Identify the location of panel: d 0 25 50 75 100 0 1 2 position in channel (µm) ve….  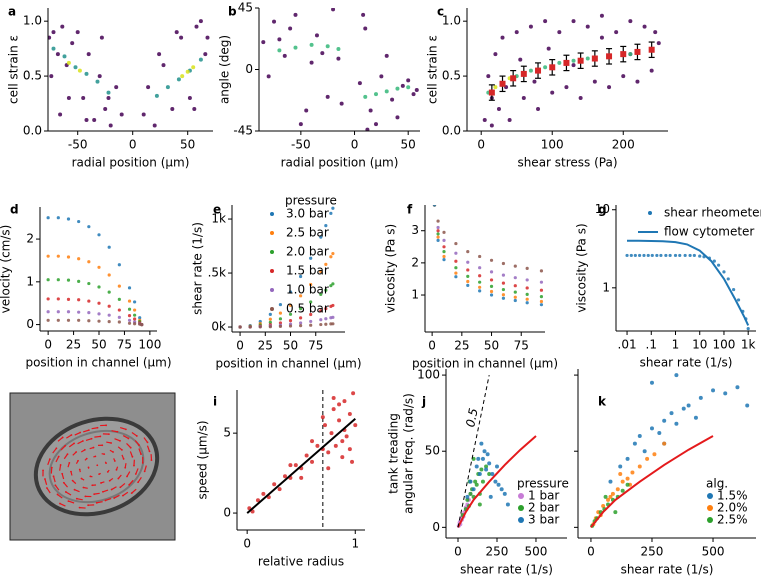
(86, 286).